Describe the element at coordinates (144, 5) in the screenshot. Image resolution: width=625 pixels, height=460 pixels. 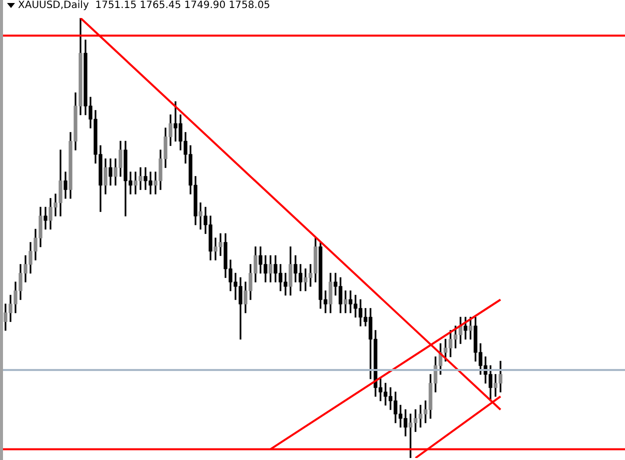
I see `chart-title: XAUUSD,Daily 1751.15 1765.45 1749.90 1758.05` at that location.